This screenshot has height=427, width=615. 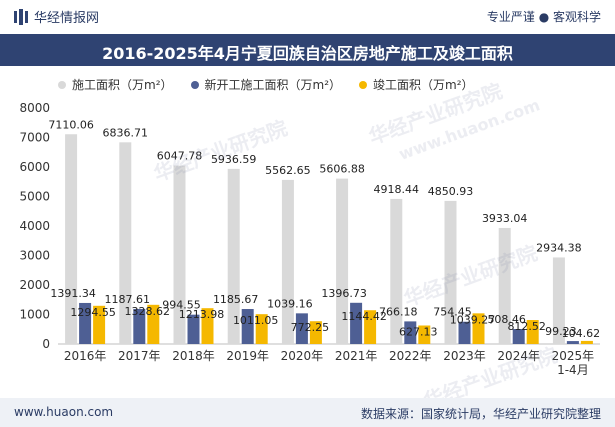 What do you see at coordinates (46, 344) in the screenshot?
I see `y-tick-label: 0` at bounding box center [46, 344].